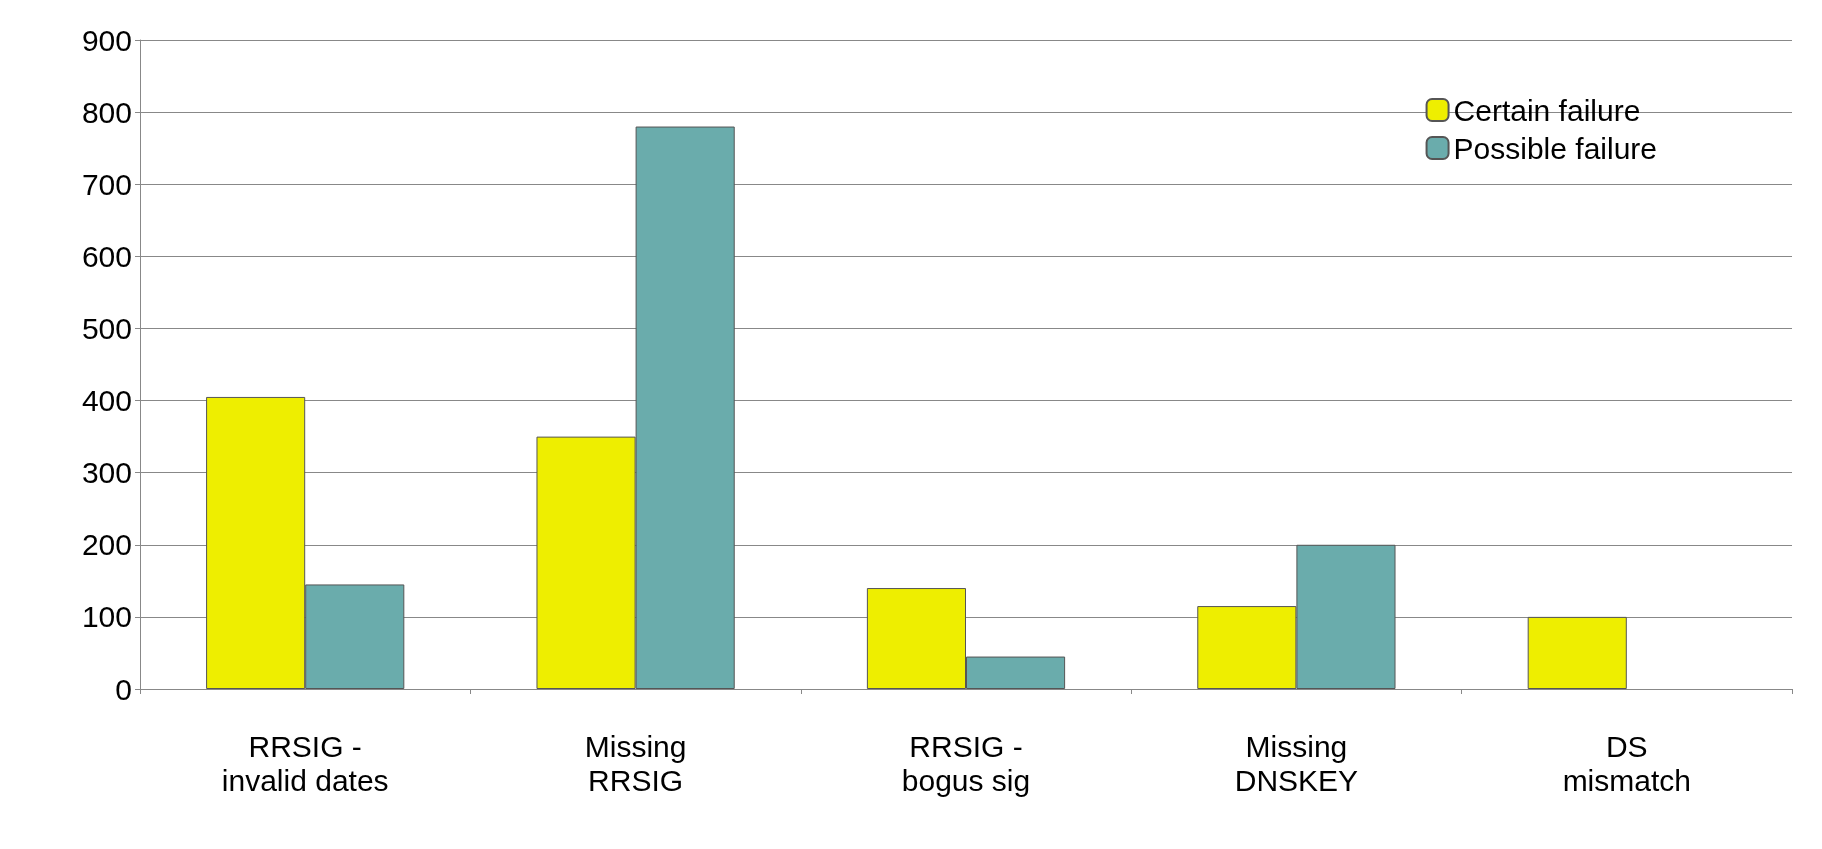 This screenshot has width=1822, height=849. I want to click on x-tick-label: DS mismatch, so click(1626, 763).